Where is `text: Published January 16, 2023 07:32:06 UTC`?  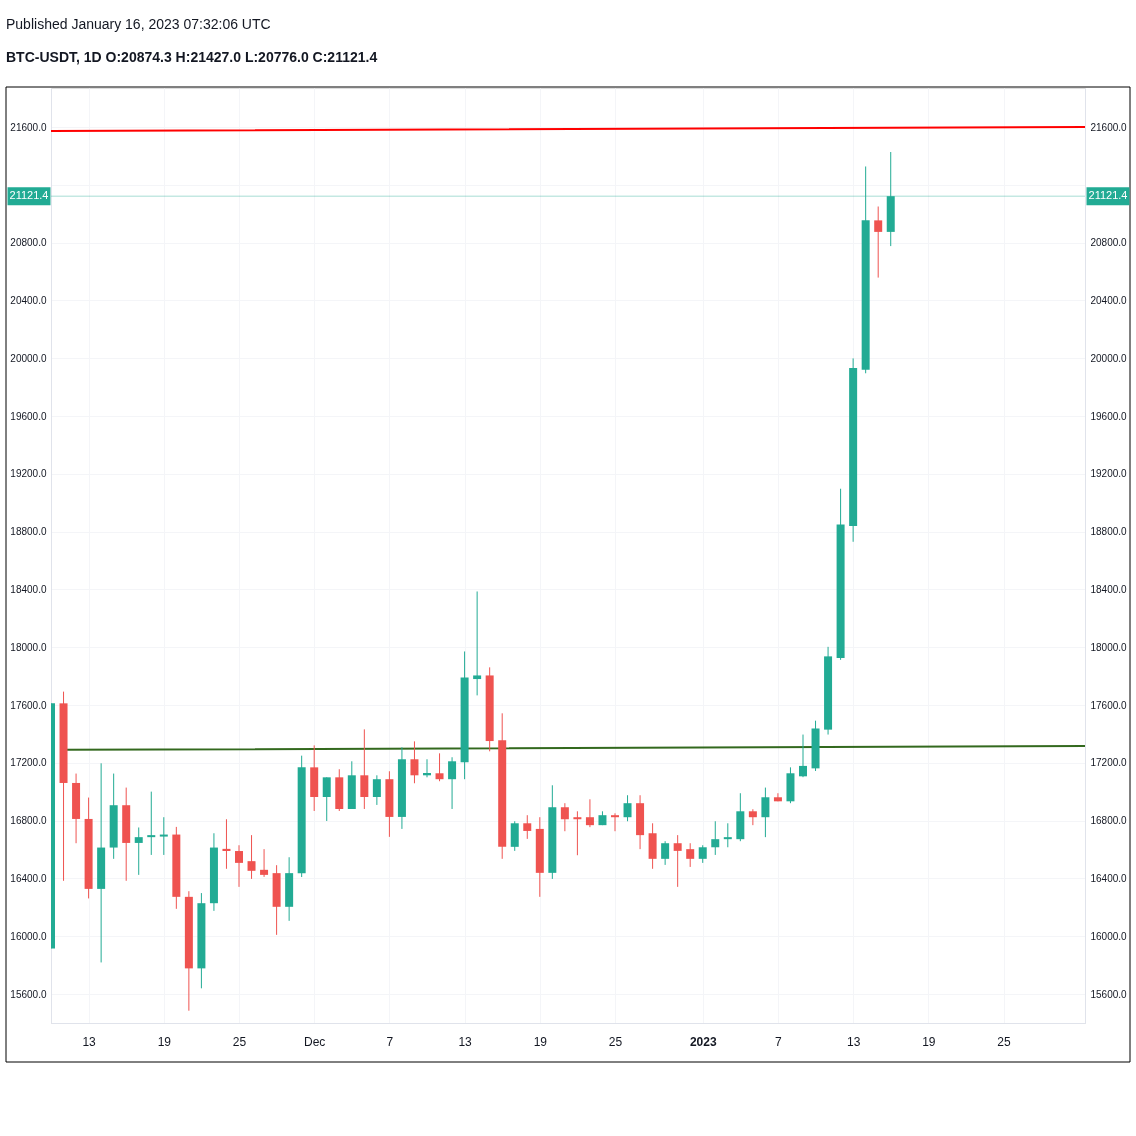
text: Published January 16, 2023 07:32:06 UTC is located at coordinates (138, 24).